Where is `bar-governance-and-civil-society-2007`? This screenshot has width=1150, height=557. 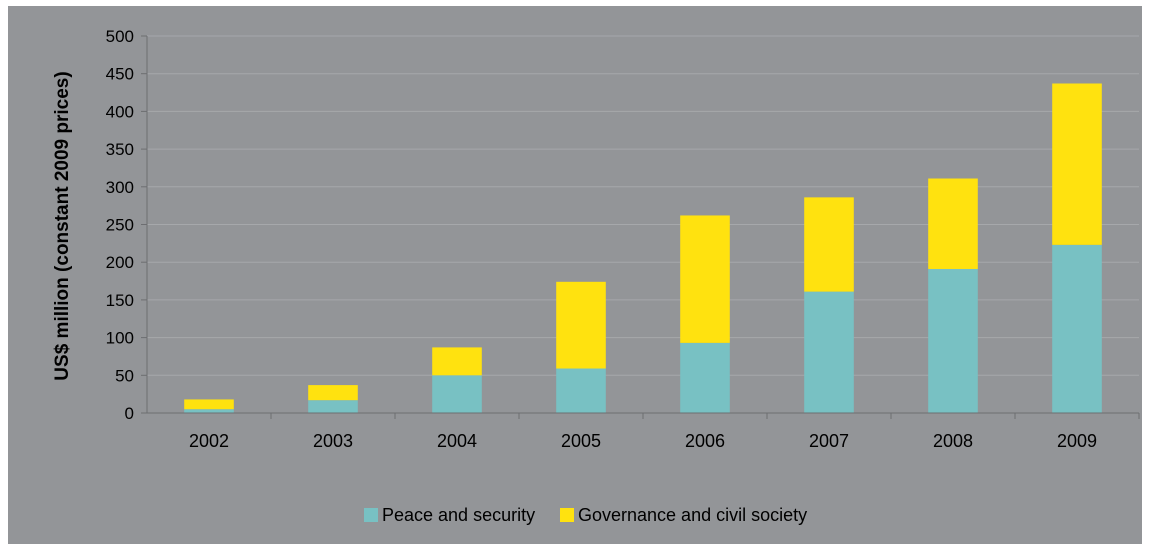 bar-governance-and-civil-society-2007 is located at coordinates (829, 244).